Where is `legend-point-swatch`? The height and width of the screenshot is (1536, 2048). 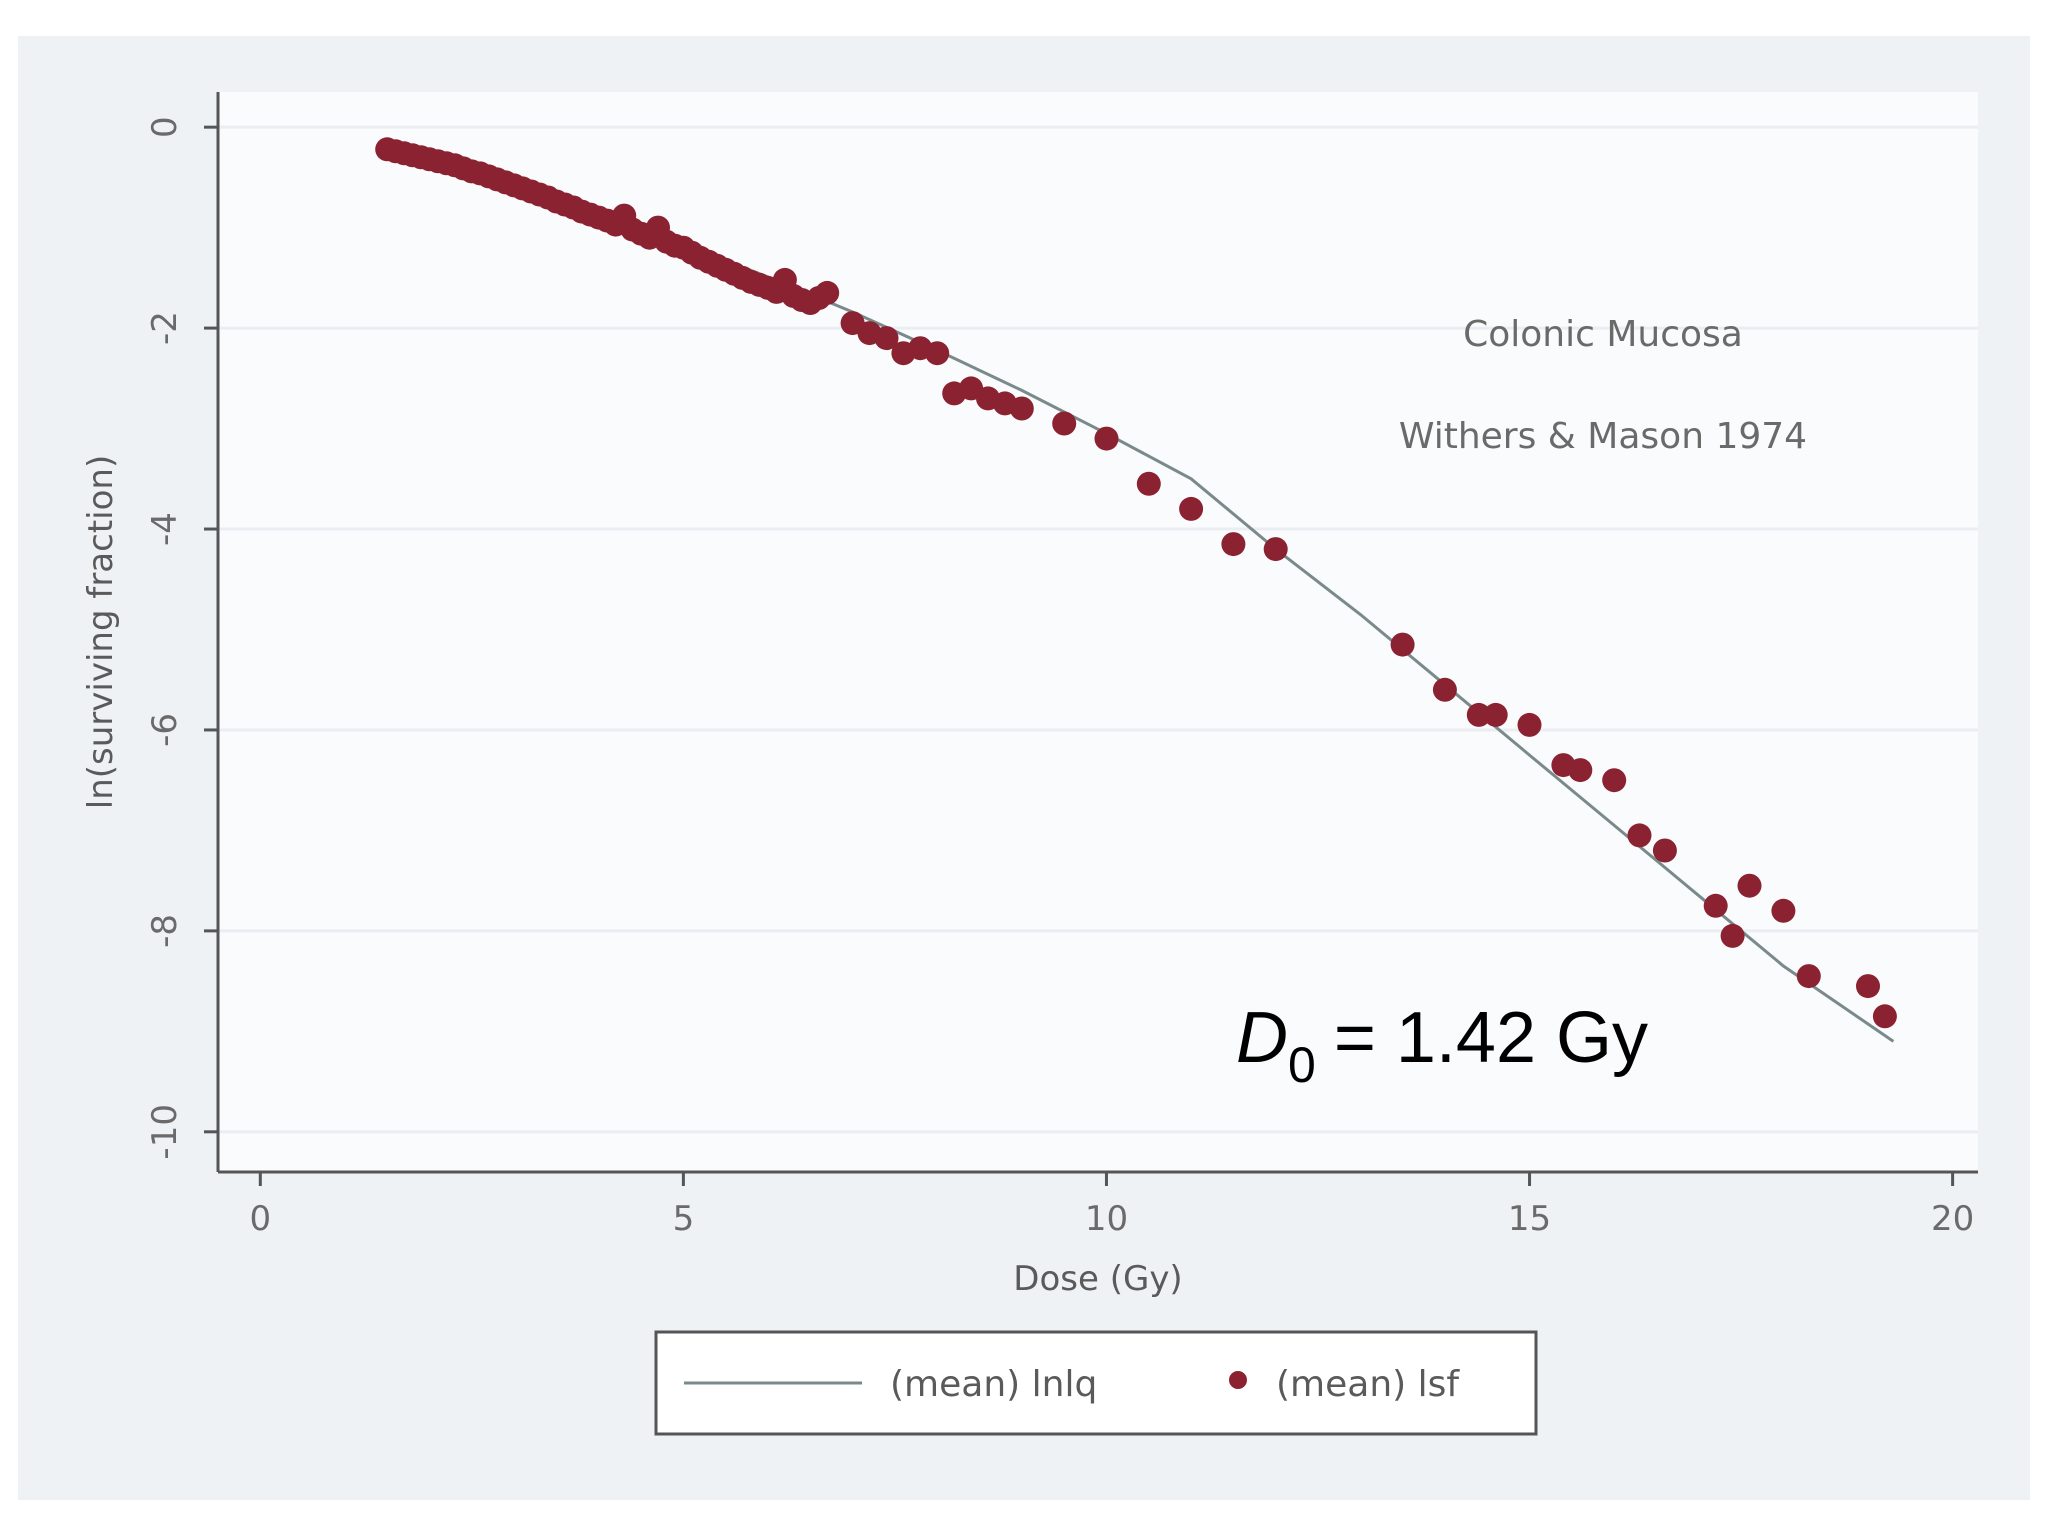
legend-point-swatch is located at coordinates (1238, 1380).